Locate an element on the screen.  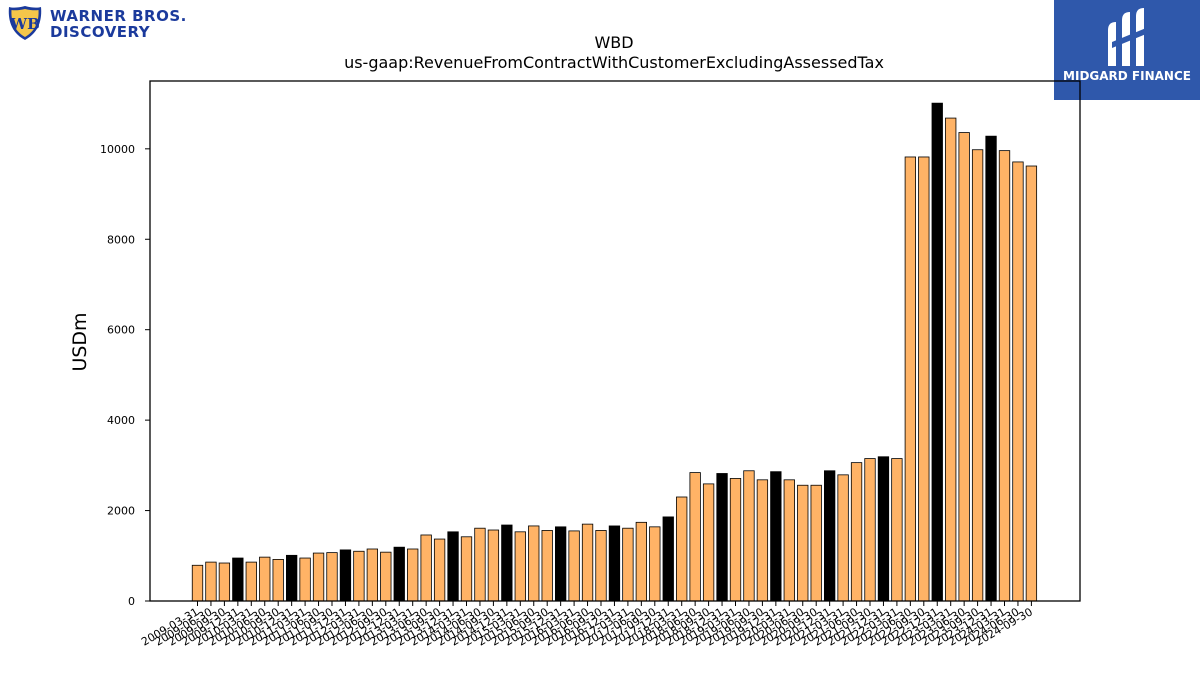
y-tick-label: 0 is located at coordinates (131, 601).